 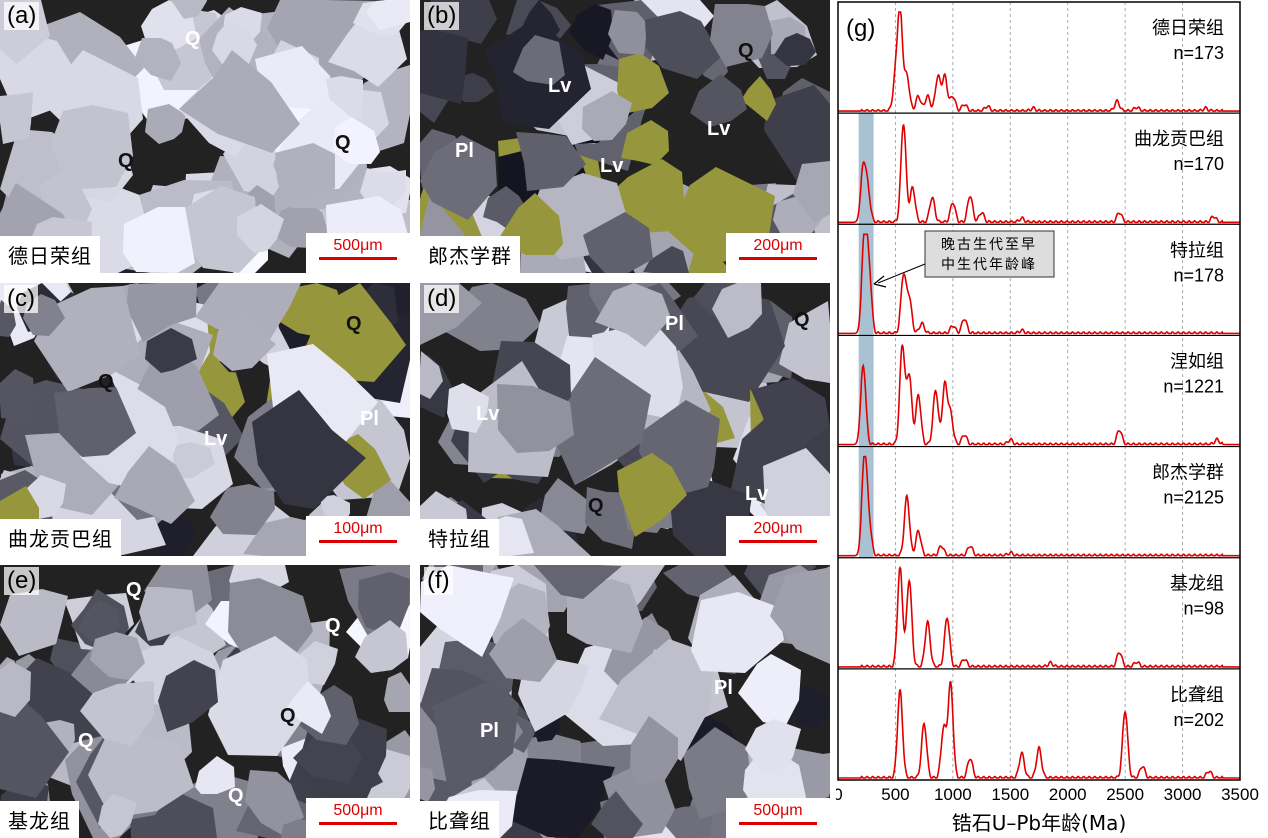 What do you see at coordinates (1198, 53) in the screenshot?
I see `series-count: n=173` at bounding box center [1198, 53].